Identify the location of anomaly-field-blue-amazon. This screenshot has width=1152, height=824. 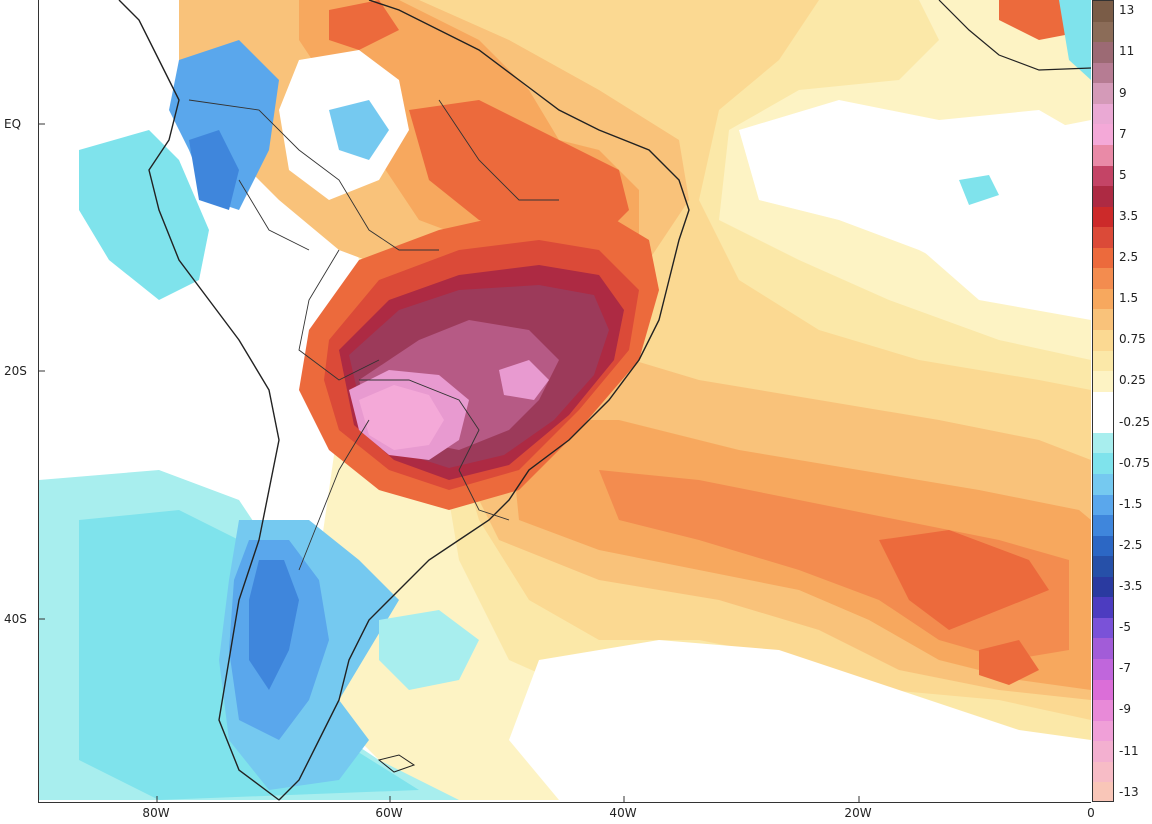
(359, 130).